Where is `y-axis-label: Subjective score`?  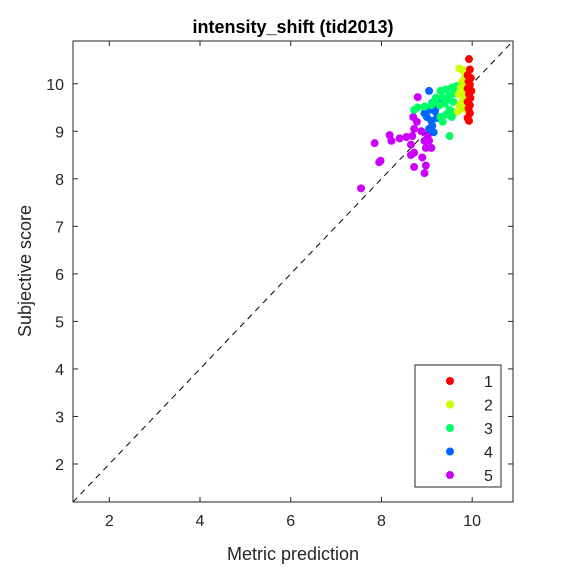 y-axis-label: Subjective score is located at coordinates (25, 271).